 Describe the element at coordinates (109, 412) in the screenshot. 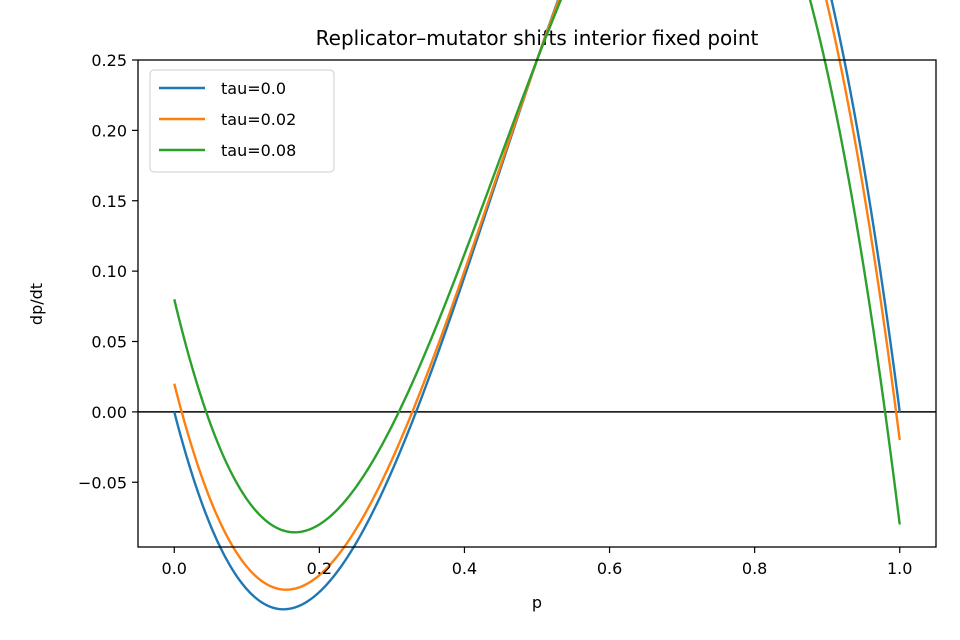

I see `y-tick-label: 0.00` at that location.